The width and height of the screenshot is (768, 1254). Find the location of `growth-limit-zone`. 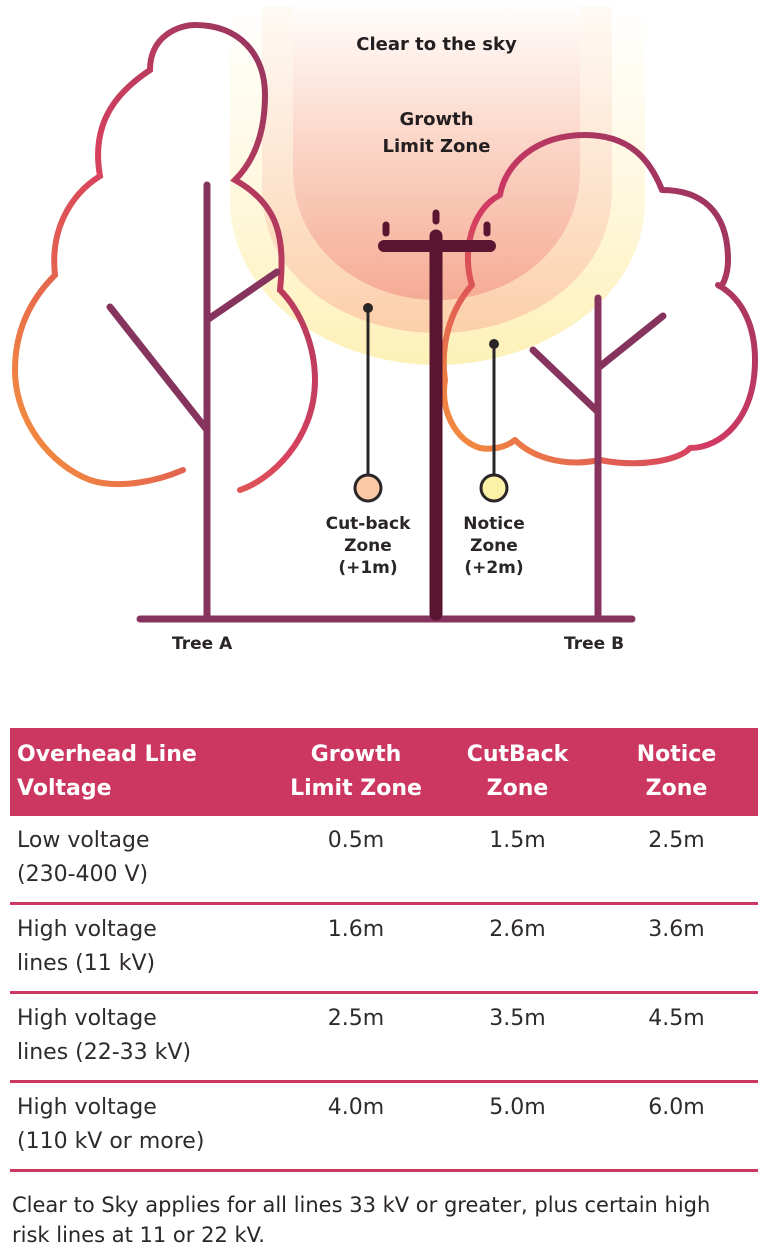

growth-limit-zone is located at coordinates (436, 150).